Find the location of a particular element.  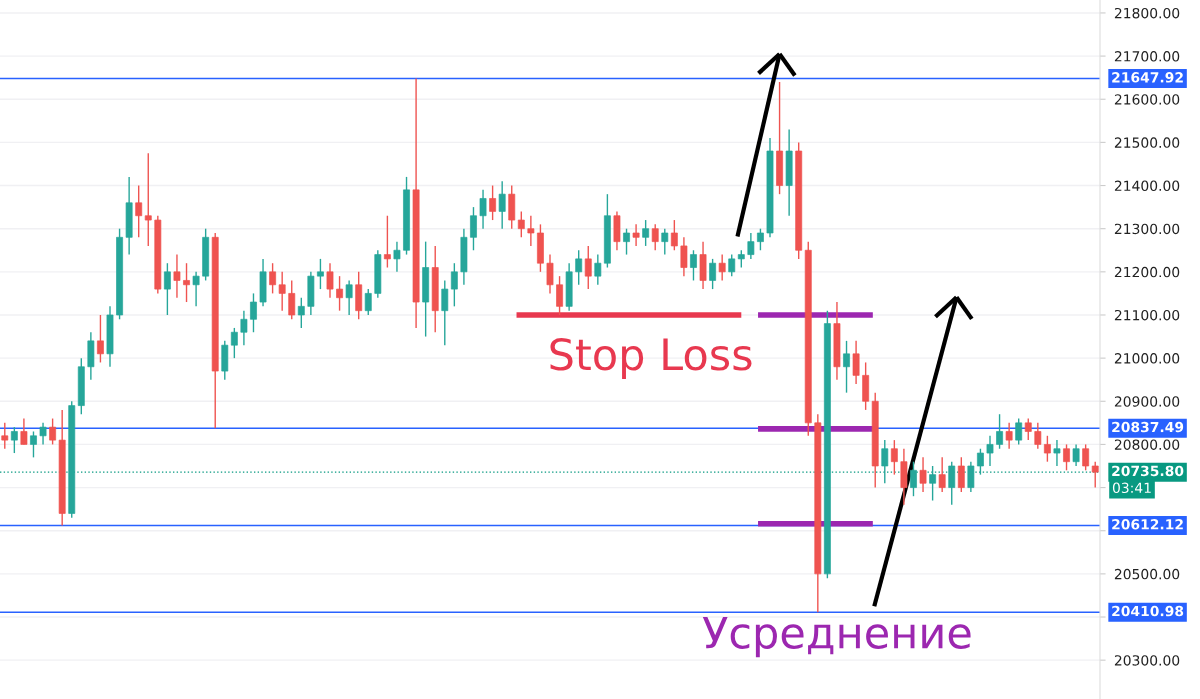

ref-line-label: 20837.49 is located at coordinates (1148, 427).